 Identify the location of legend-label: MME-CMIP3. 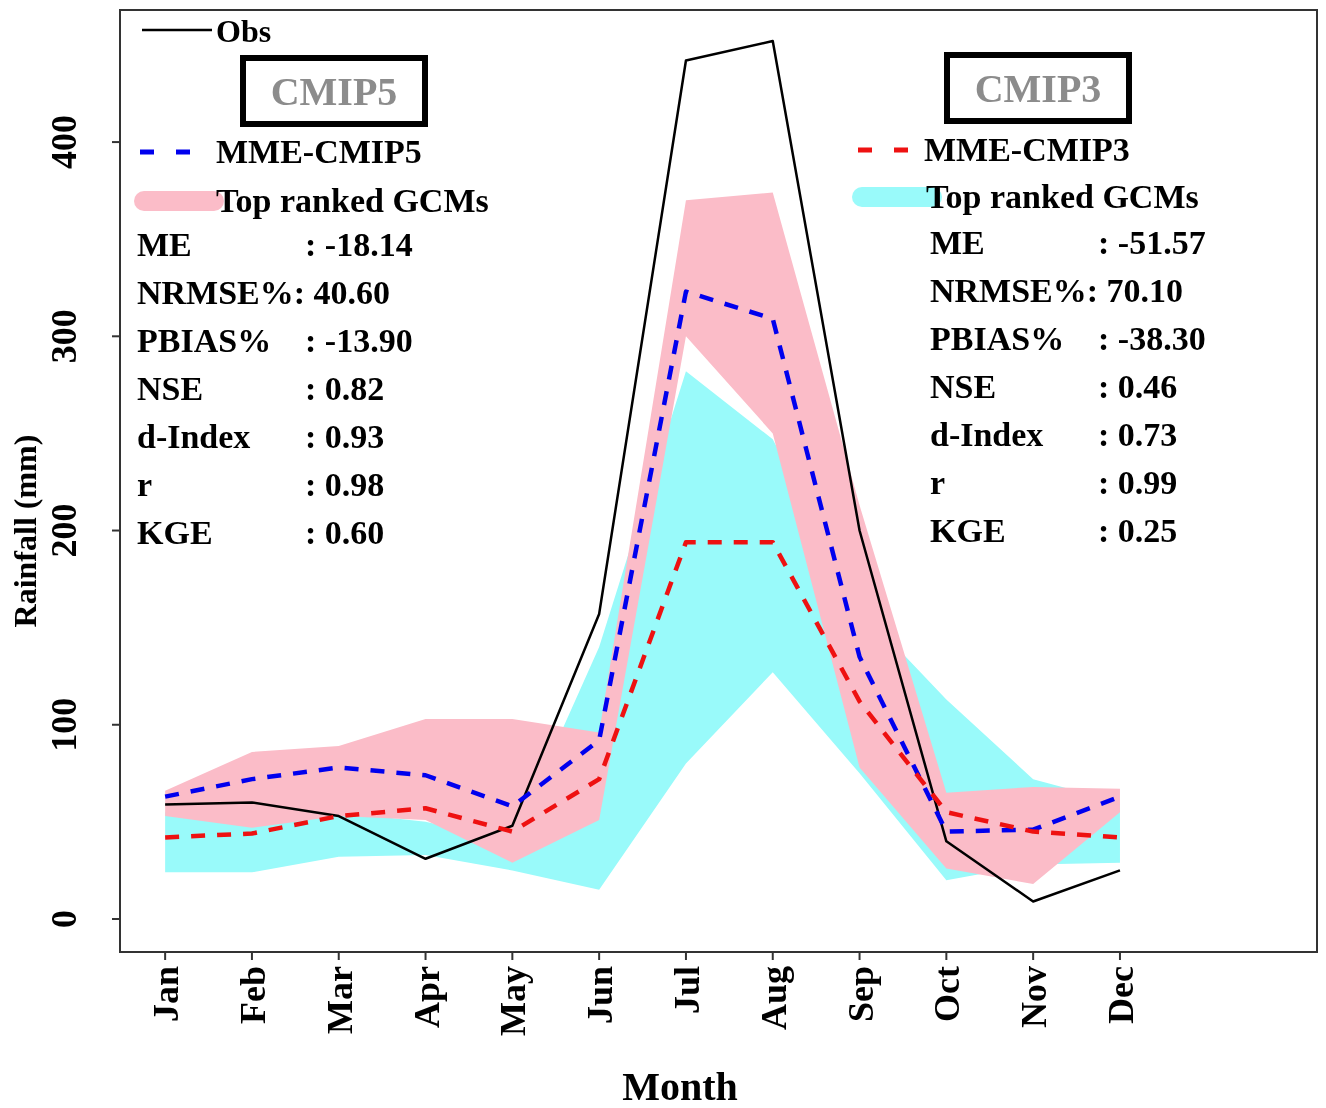
(1027, 149).